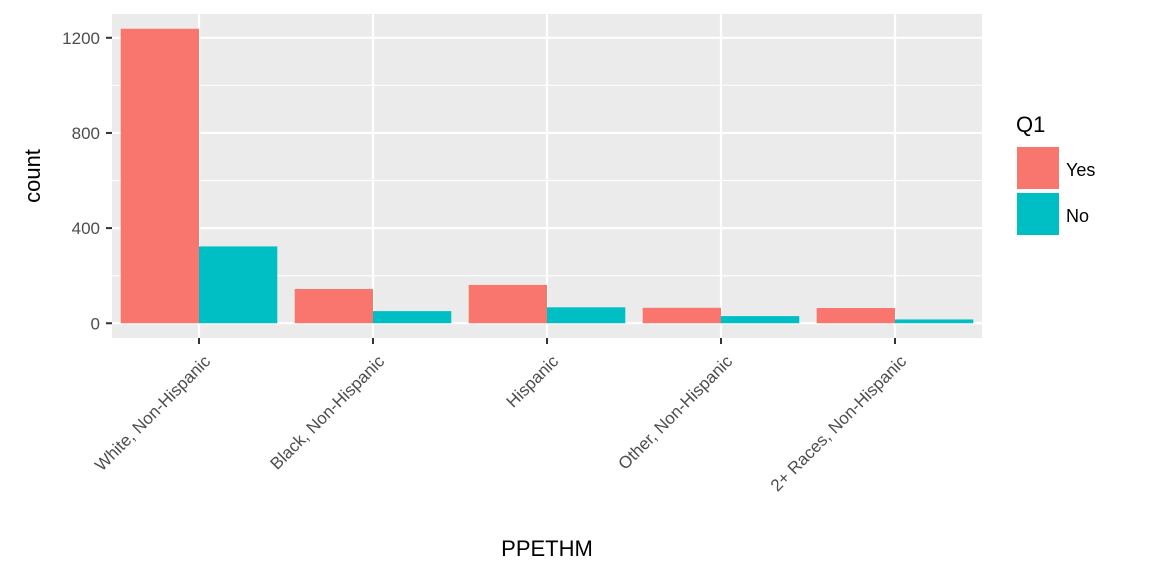  Describe the element at coordinates (533, 381) in the screenshot. I see `x-tick-label: Hispanic` at that location.